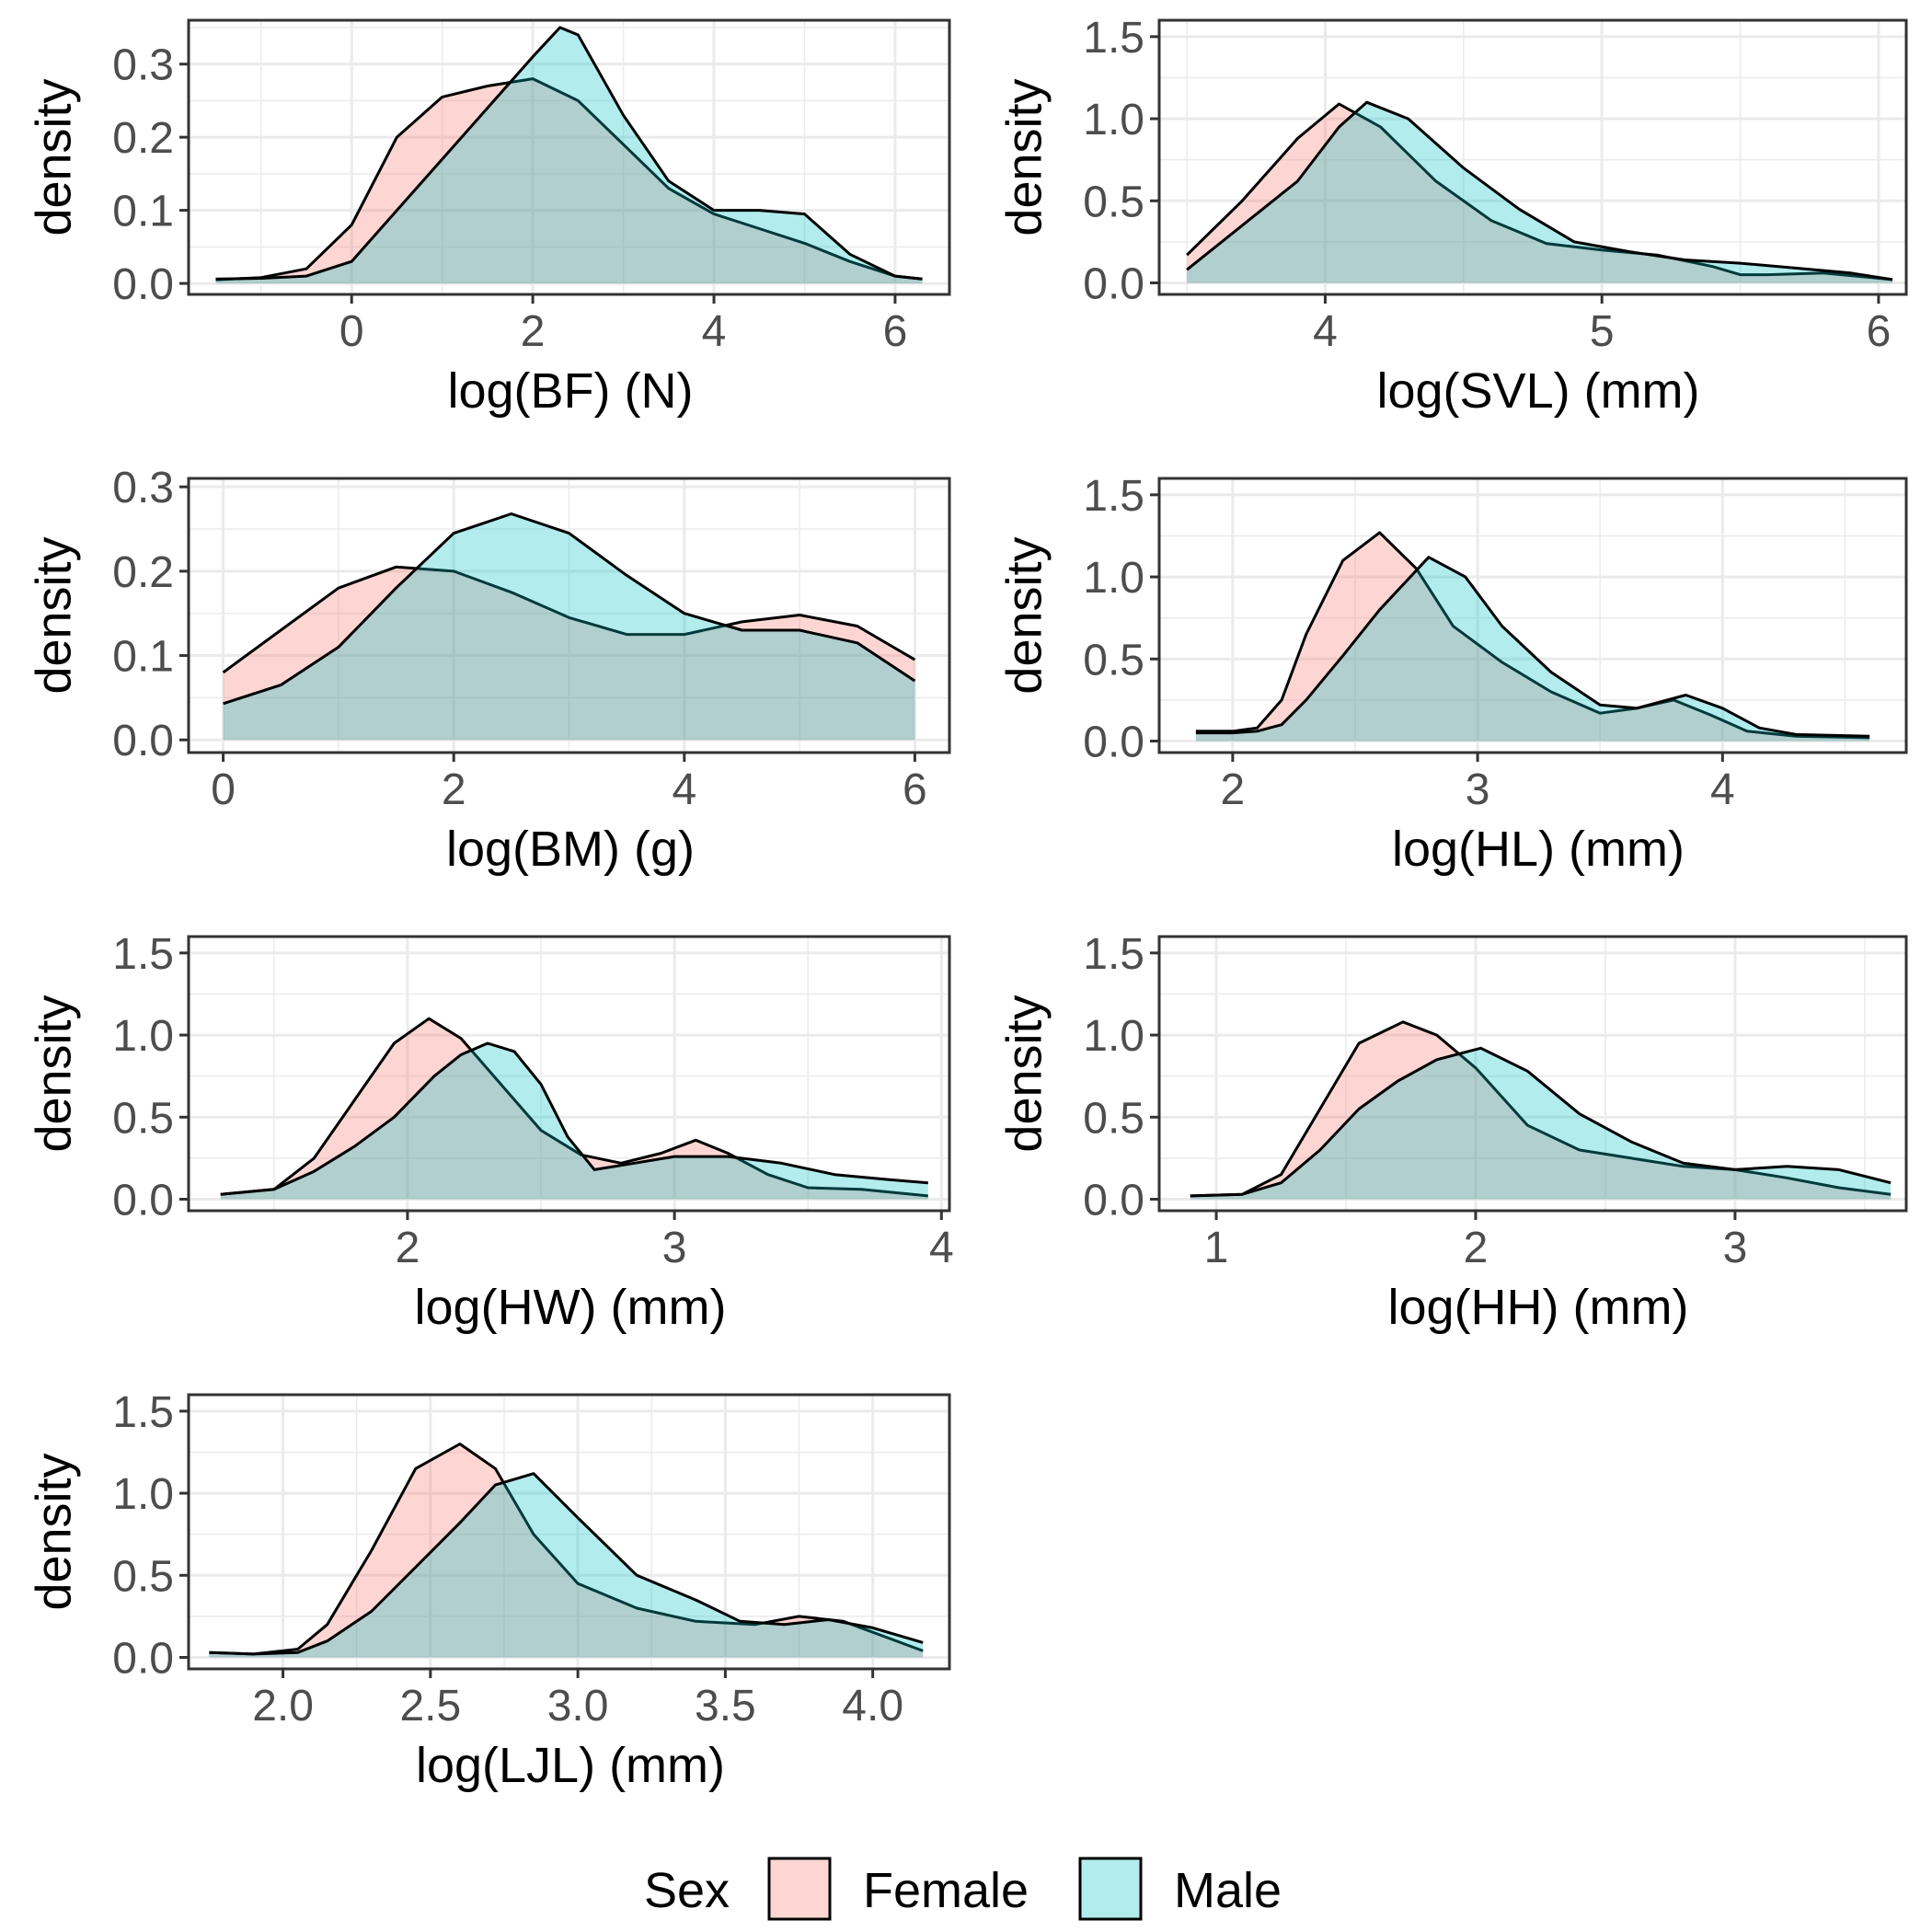  What do you see at coordinates (799, 1889) in the screenshot?
I see `legend-key-female` at bounding box center [799, 1889].